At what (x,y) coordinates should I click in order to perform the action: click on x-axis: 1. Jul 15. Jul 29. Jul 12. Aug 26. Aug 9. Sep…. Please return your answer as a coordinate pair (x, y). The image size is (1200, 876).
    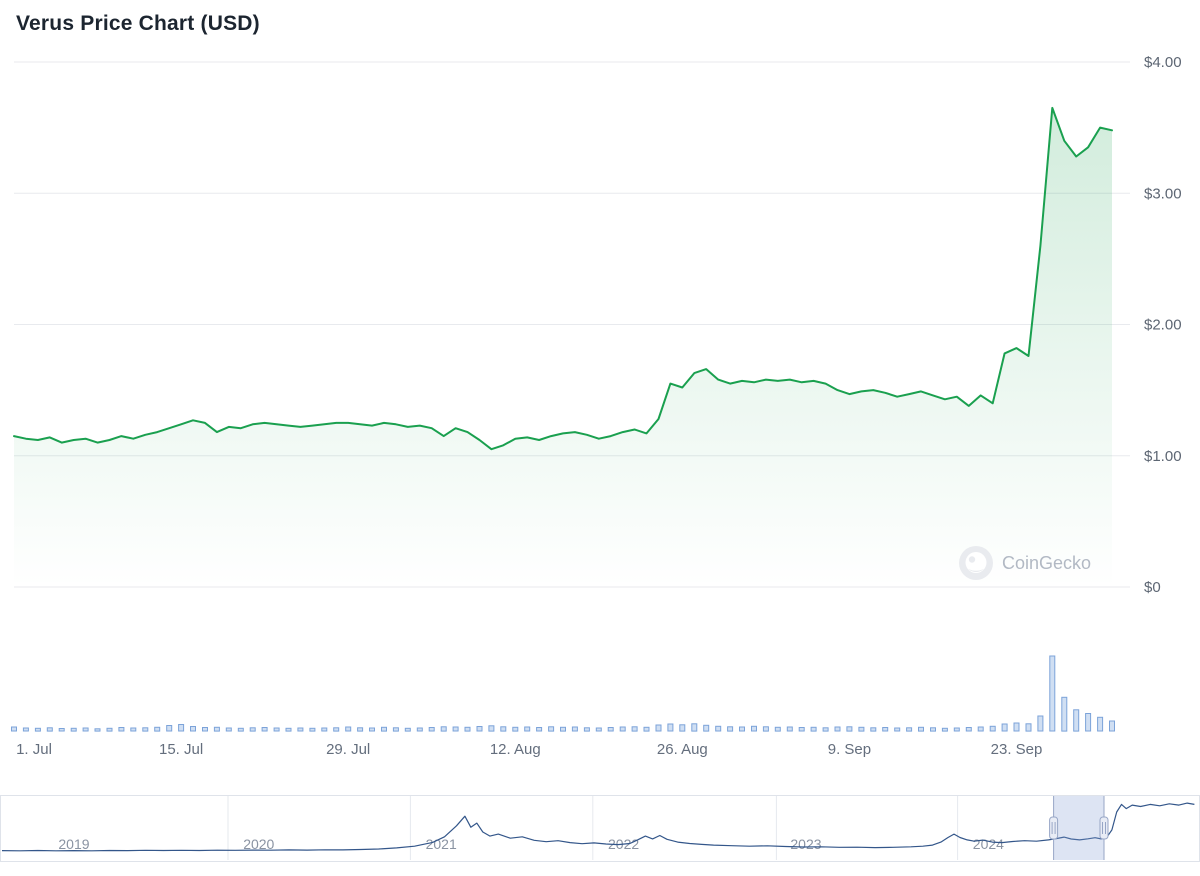
    Looking at the image, I should click on (529, 749).